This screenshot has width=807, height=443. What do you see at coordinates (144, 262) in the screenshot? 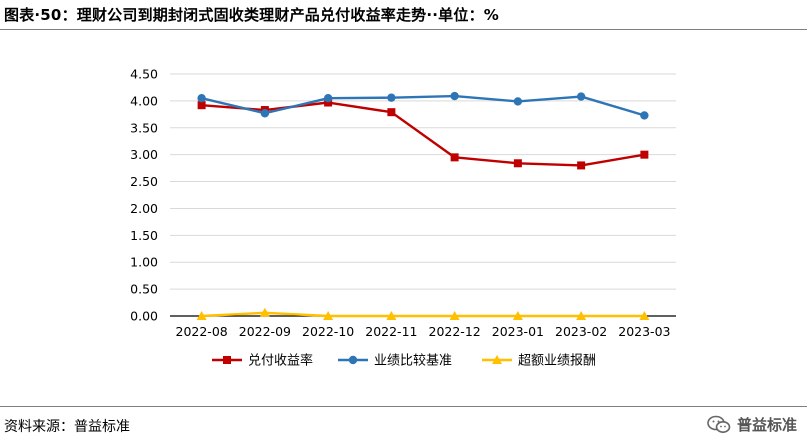
I see `y-tick-label-2: 1.00` at bounding box center [144, 262].